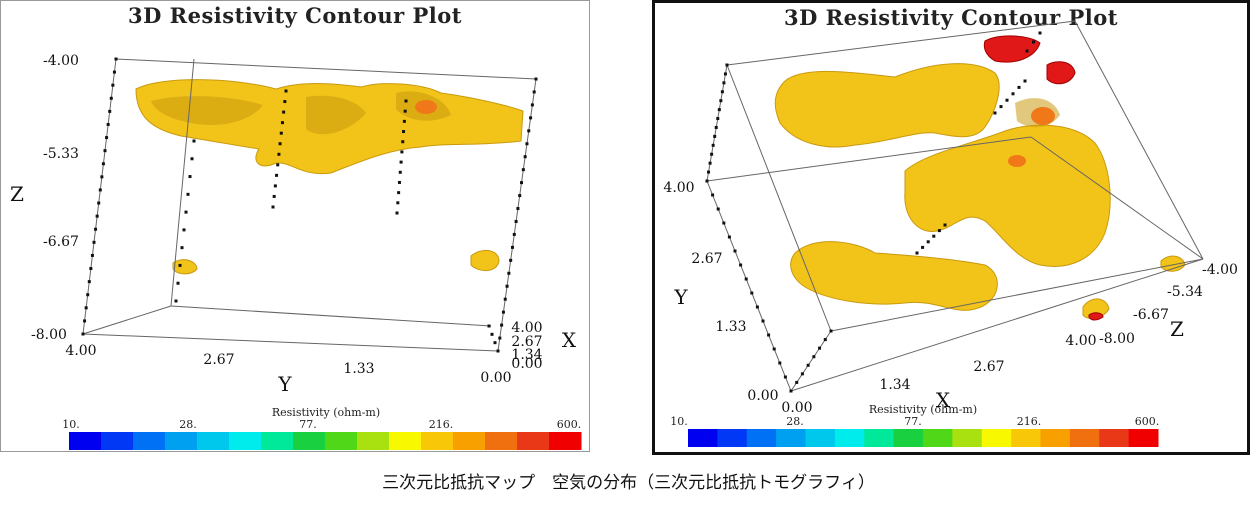  Describe the element at coordinates (526, 364) in the screenshot. I see `x-tick-left-3: 0.00` at that location.